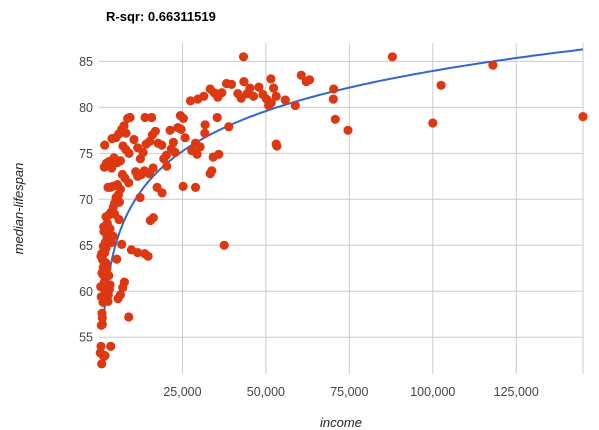  Describe the element at coordinates (86, 200) in the screenshot. I see `y-tick-label: 70` at that location.